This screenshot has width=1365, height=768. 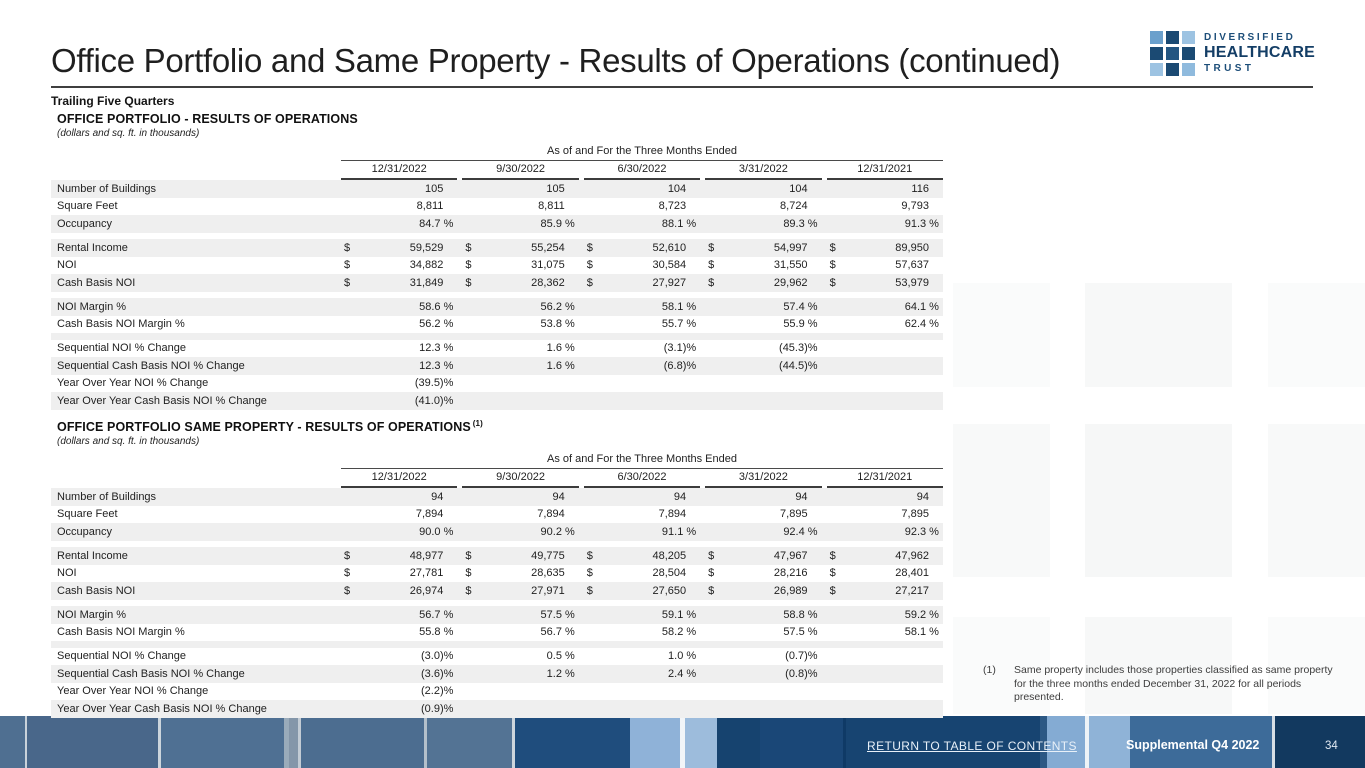 What do you see at coordinates (497, 207) in the screenshot?
I see `table-row: Square Feet 8,811 8,811 8,723 8,724 9,793` at bounding box center [497, 207].